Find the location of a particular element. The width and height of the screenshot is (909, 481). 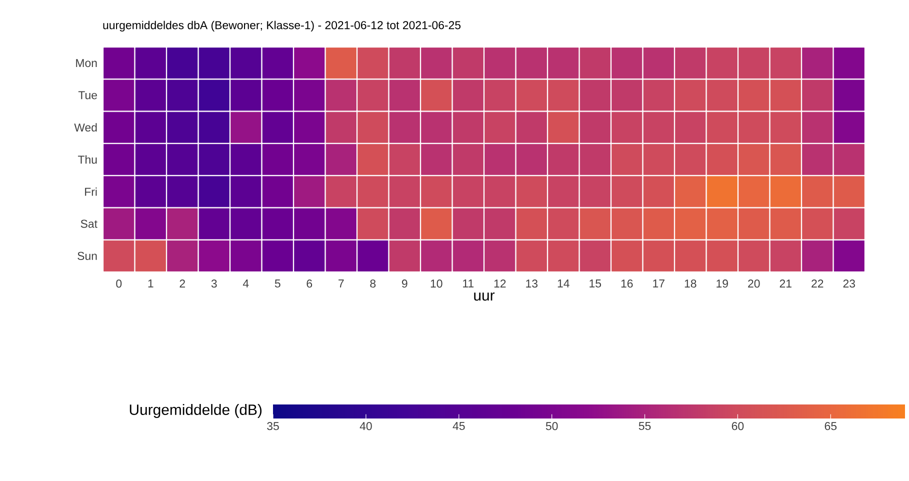

color-bar-title: Uurgemiddelde (dB) is located at coordinates (196, 411).